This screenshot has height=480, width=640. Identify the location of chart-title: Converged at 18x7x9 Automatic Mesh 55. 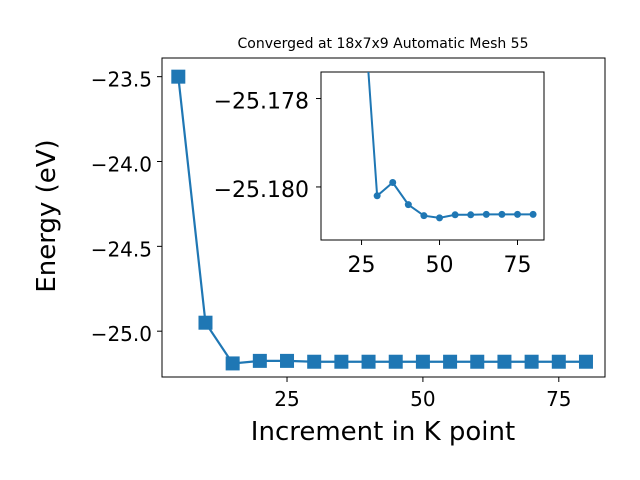
(383, 44).